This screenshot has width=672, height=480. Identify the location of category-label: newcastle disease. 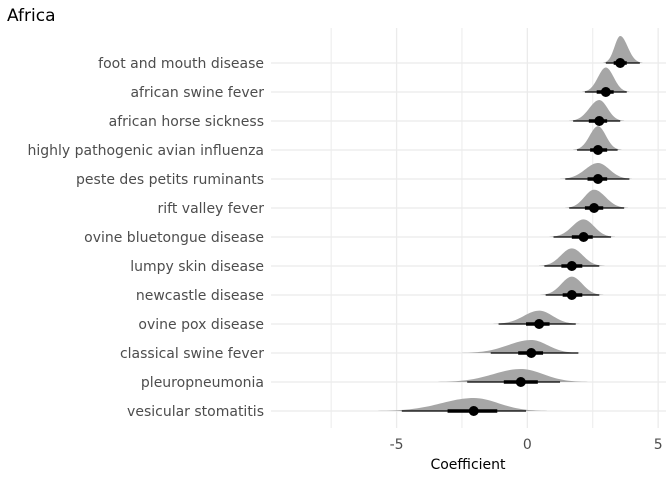
(200, 296).